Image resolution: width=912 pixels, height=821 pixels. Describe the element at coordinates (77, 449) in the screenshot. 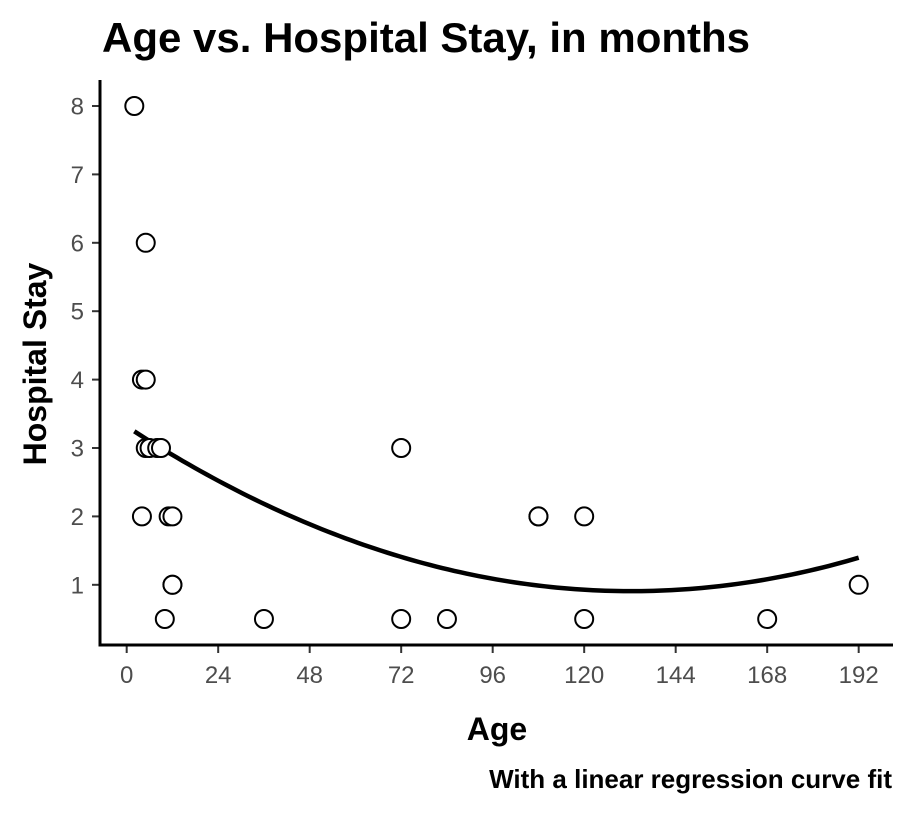

I see `y-tick-label: 3` at that location.